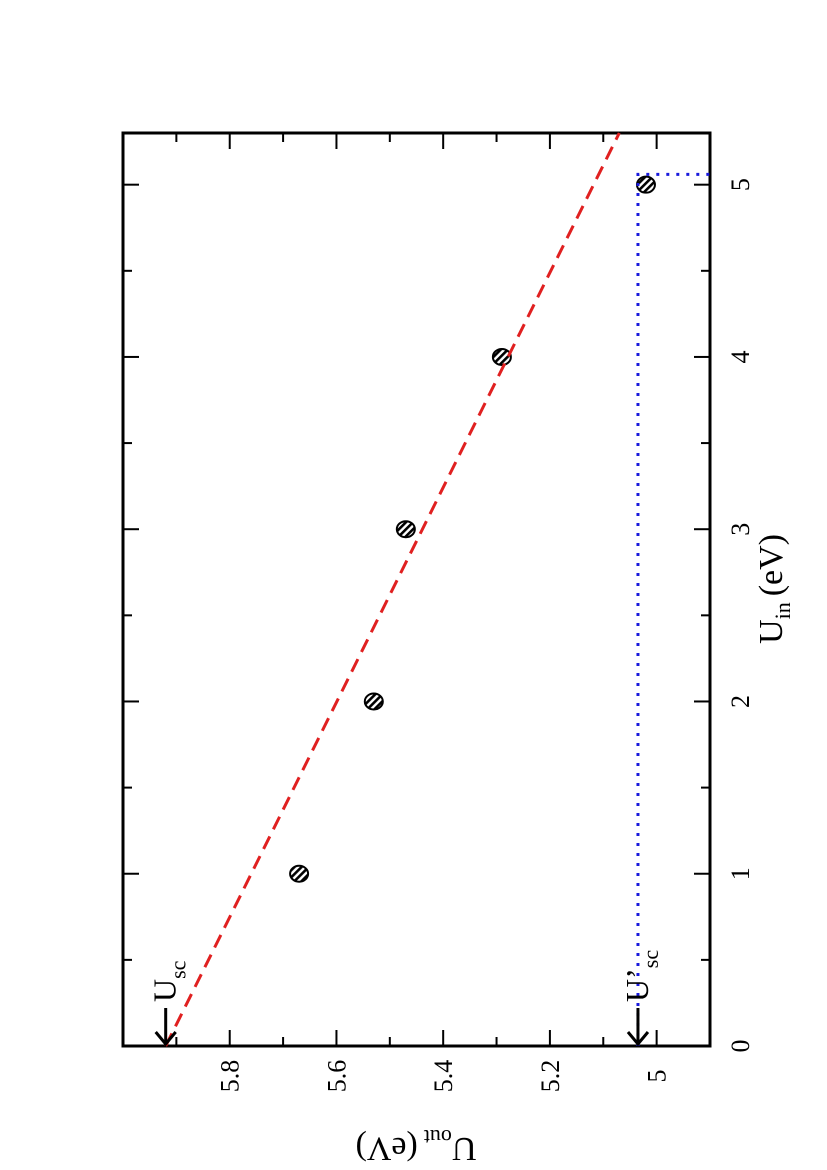  What do you see at coordinates (740, 1046) in the screenshot?
I see `x-tick-label: 0` at bounding box center [740, 1046].